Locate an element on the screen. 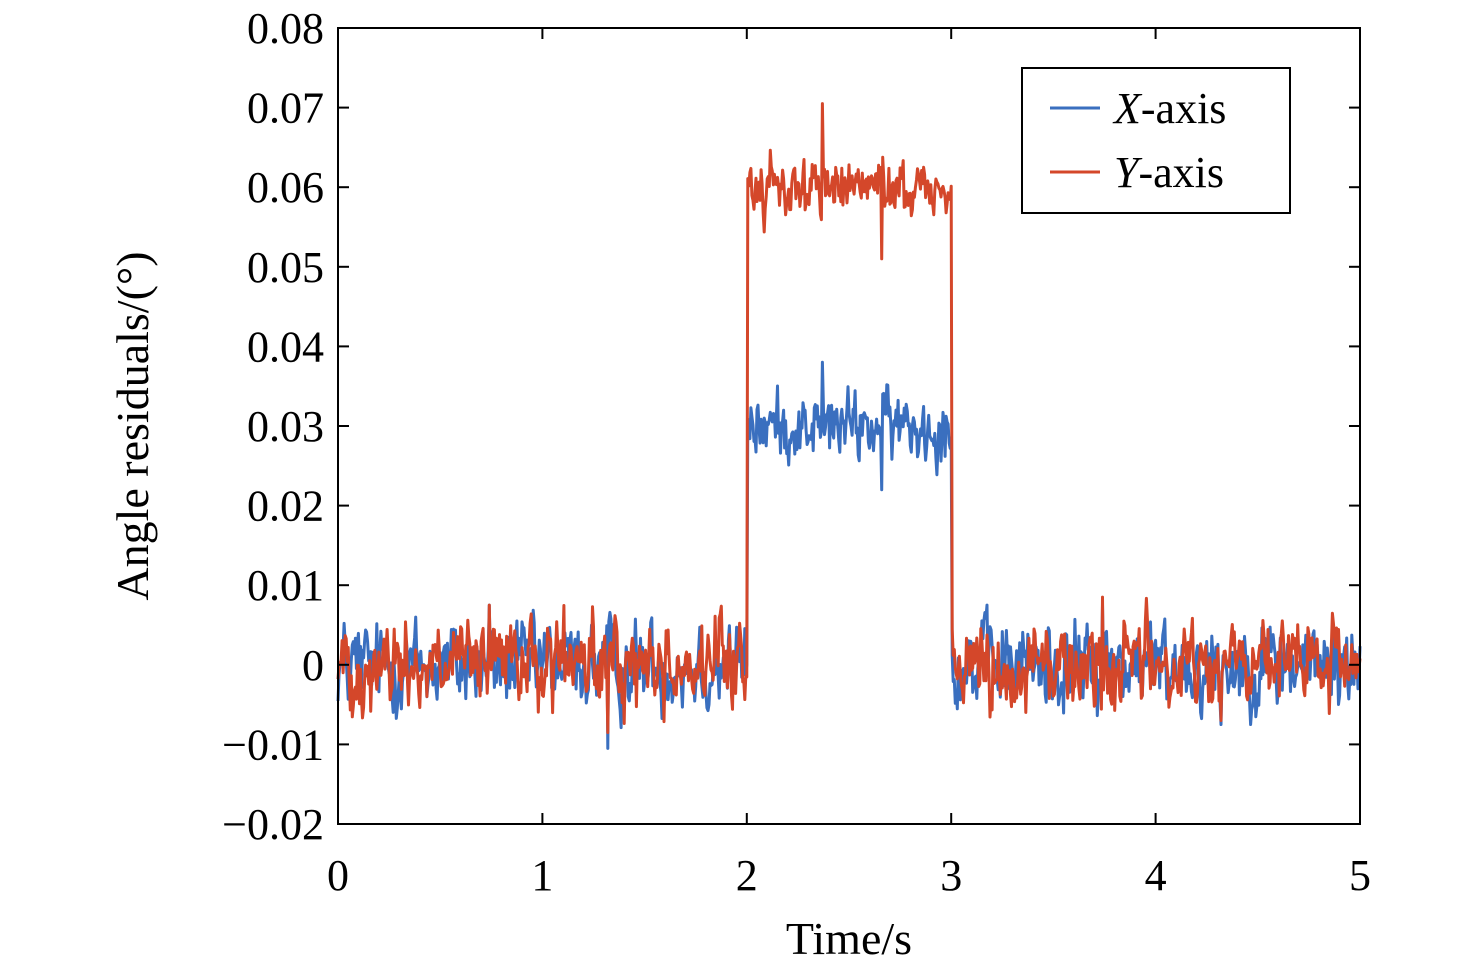  x-tick-label: 4 is located at coordinates (1156, 875).